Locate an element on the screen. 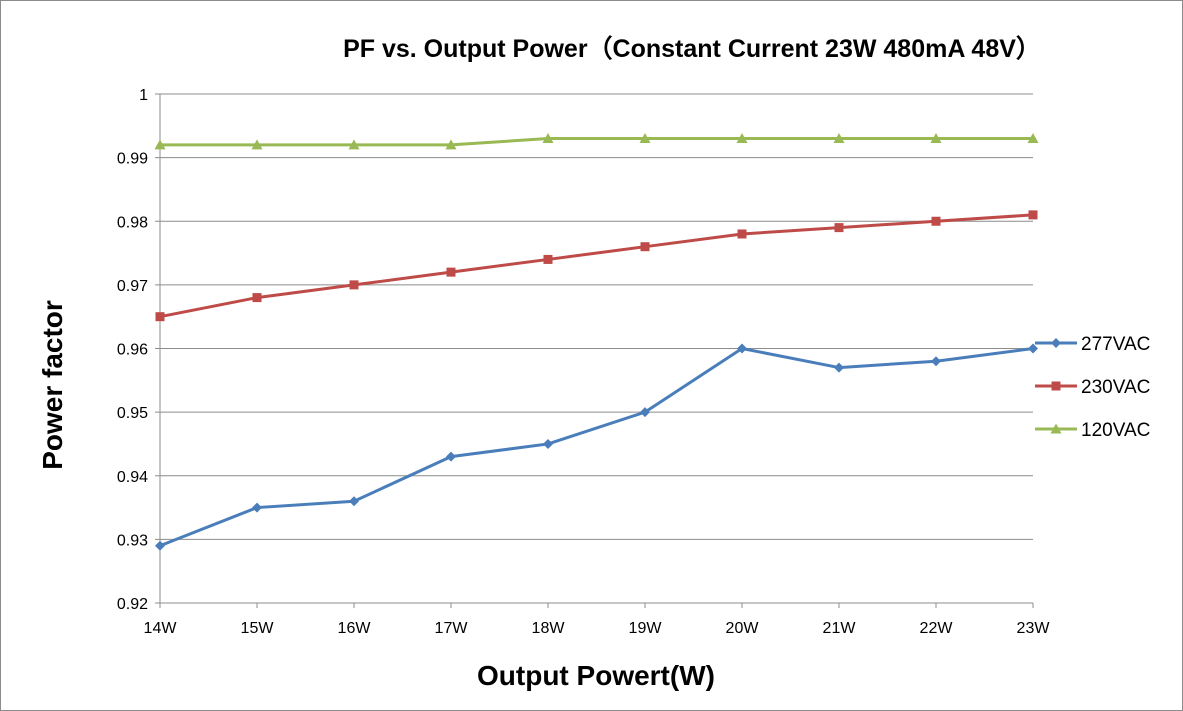  series-120vac is located at coordinates (596, 141).